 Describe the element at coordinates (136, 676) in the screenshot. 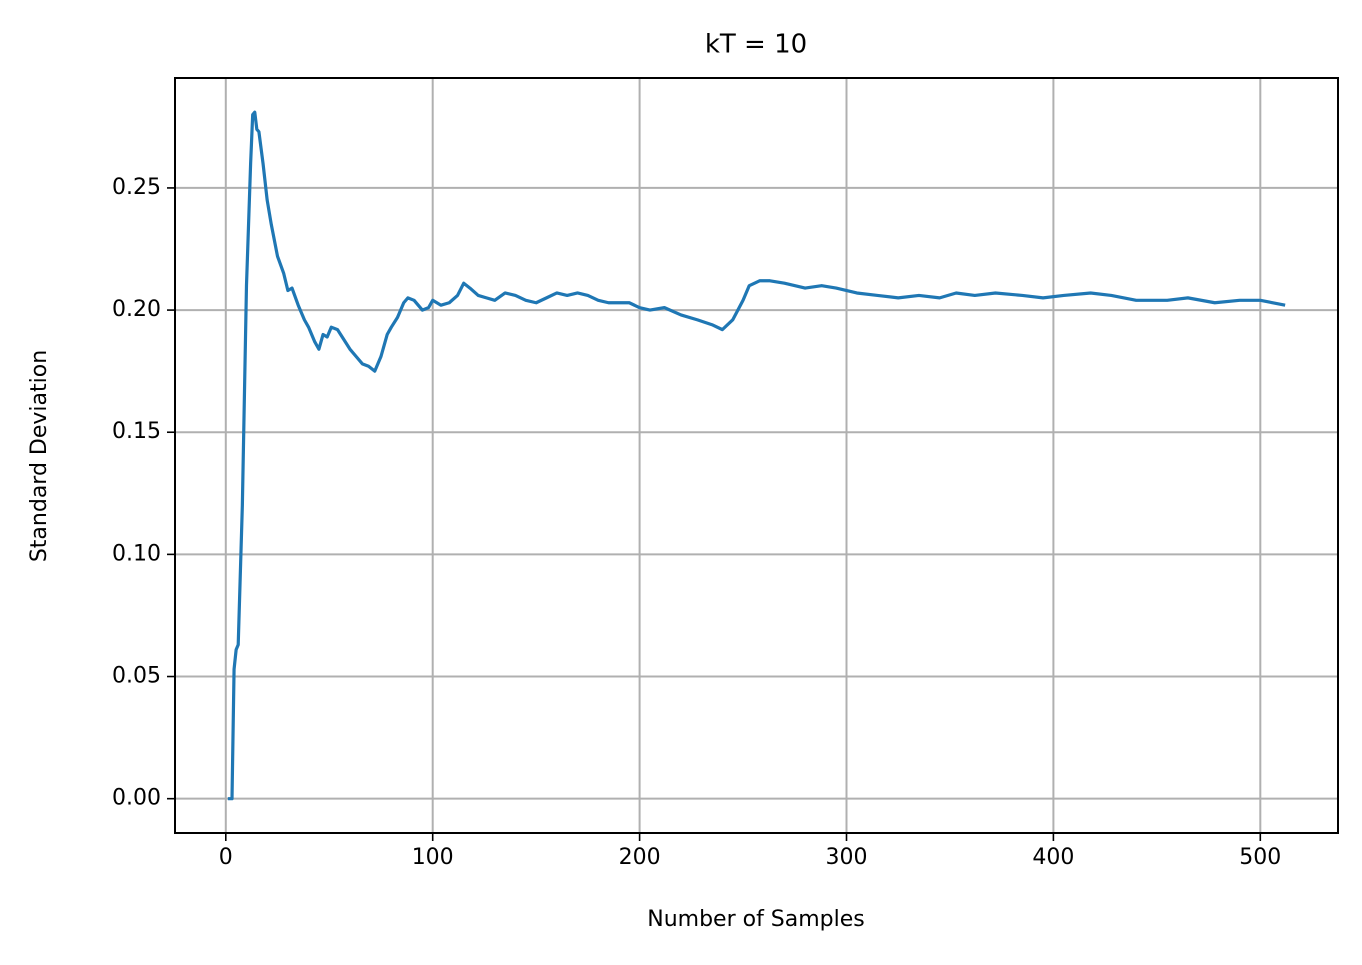

I see `y-tick-label: 0.05` at that location.